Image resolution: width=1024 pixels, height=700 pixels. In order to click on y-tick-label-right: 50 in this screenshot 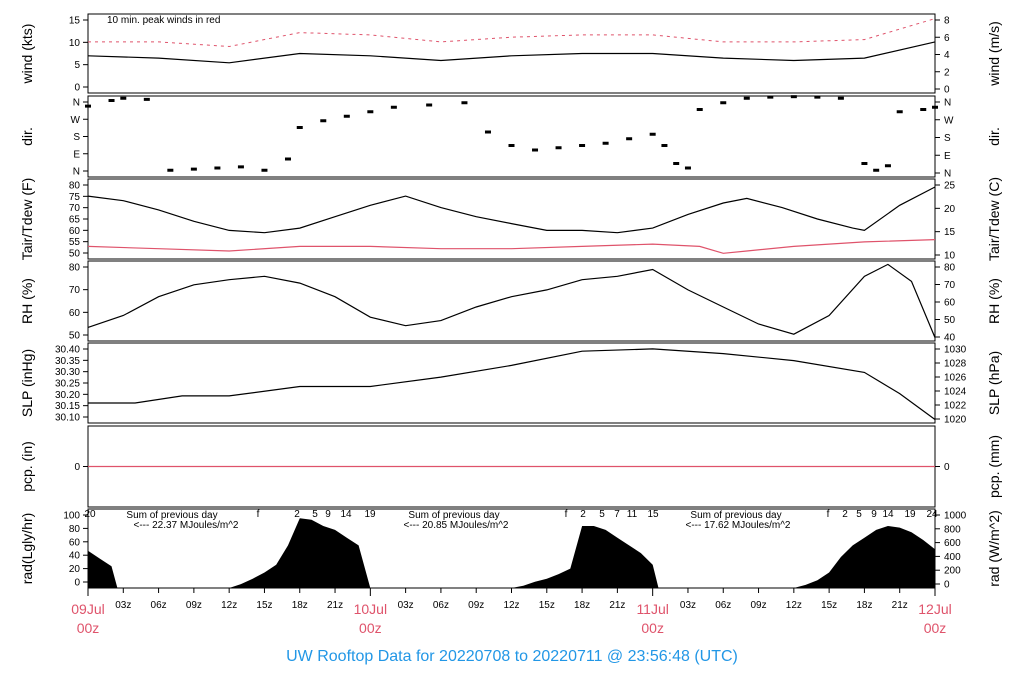, I will do `click(950, 320)`.